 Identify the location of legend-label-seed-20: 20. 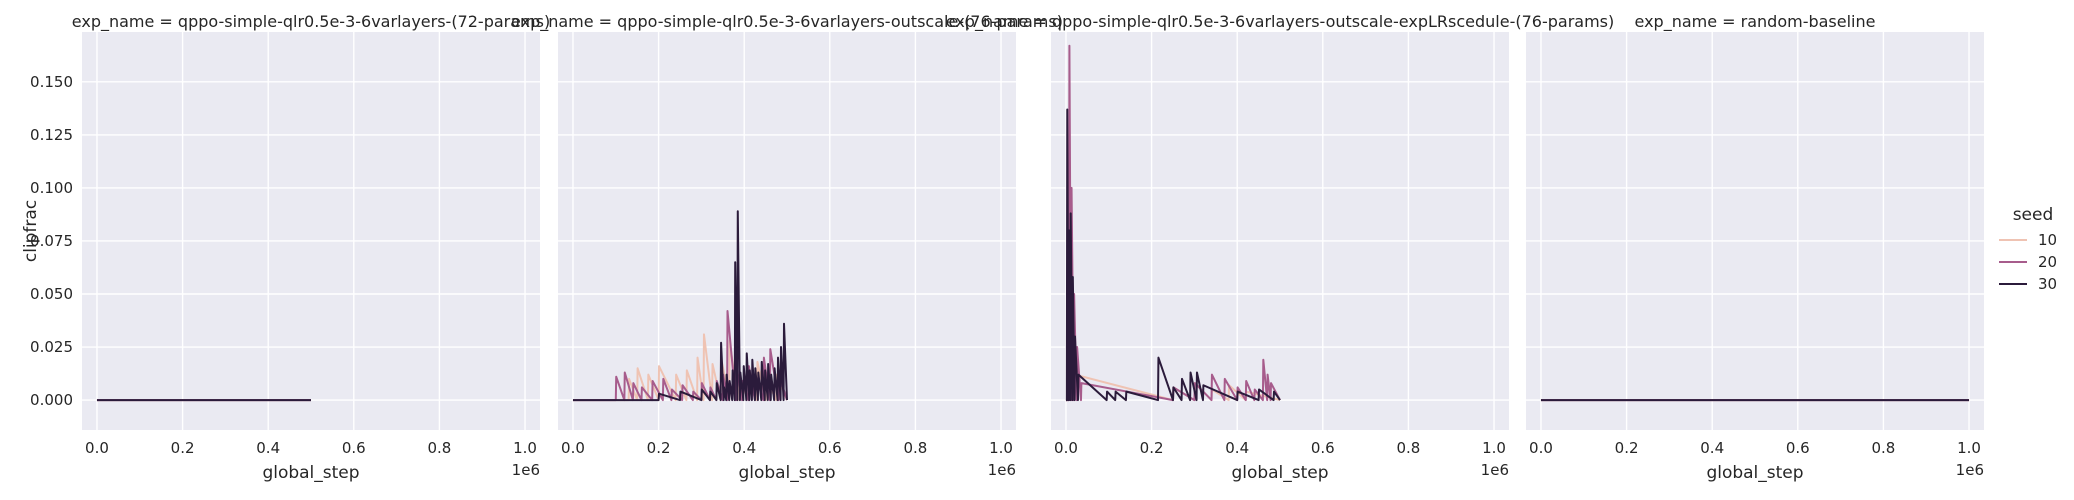
(2047, 262).